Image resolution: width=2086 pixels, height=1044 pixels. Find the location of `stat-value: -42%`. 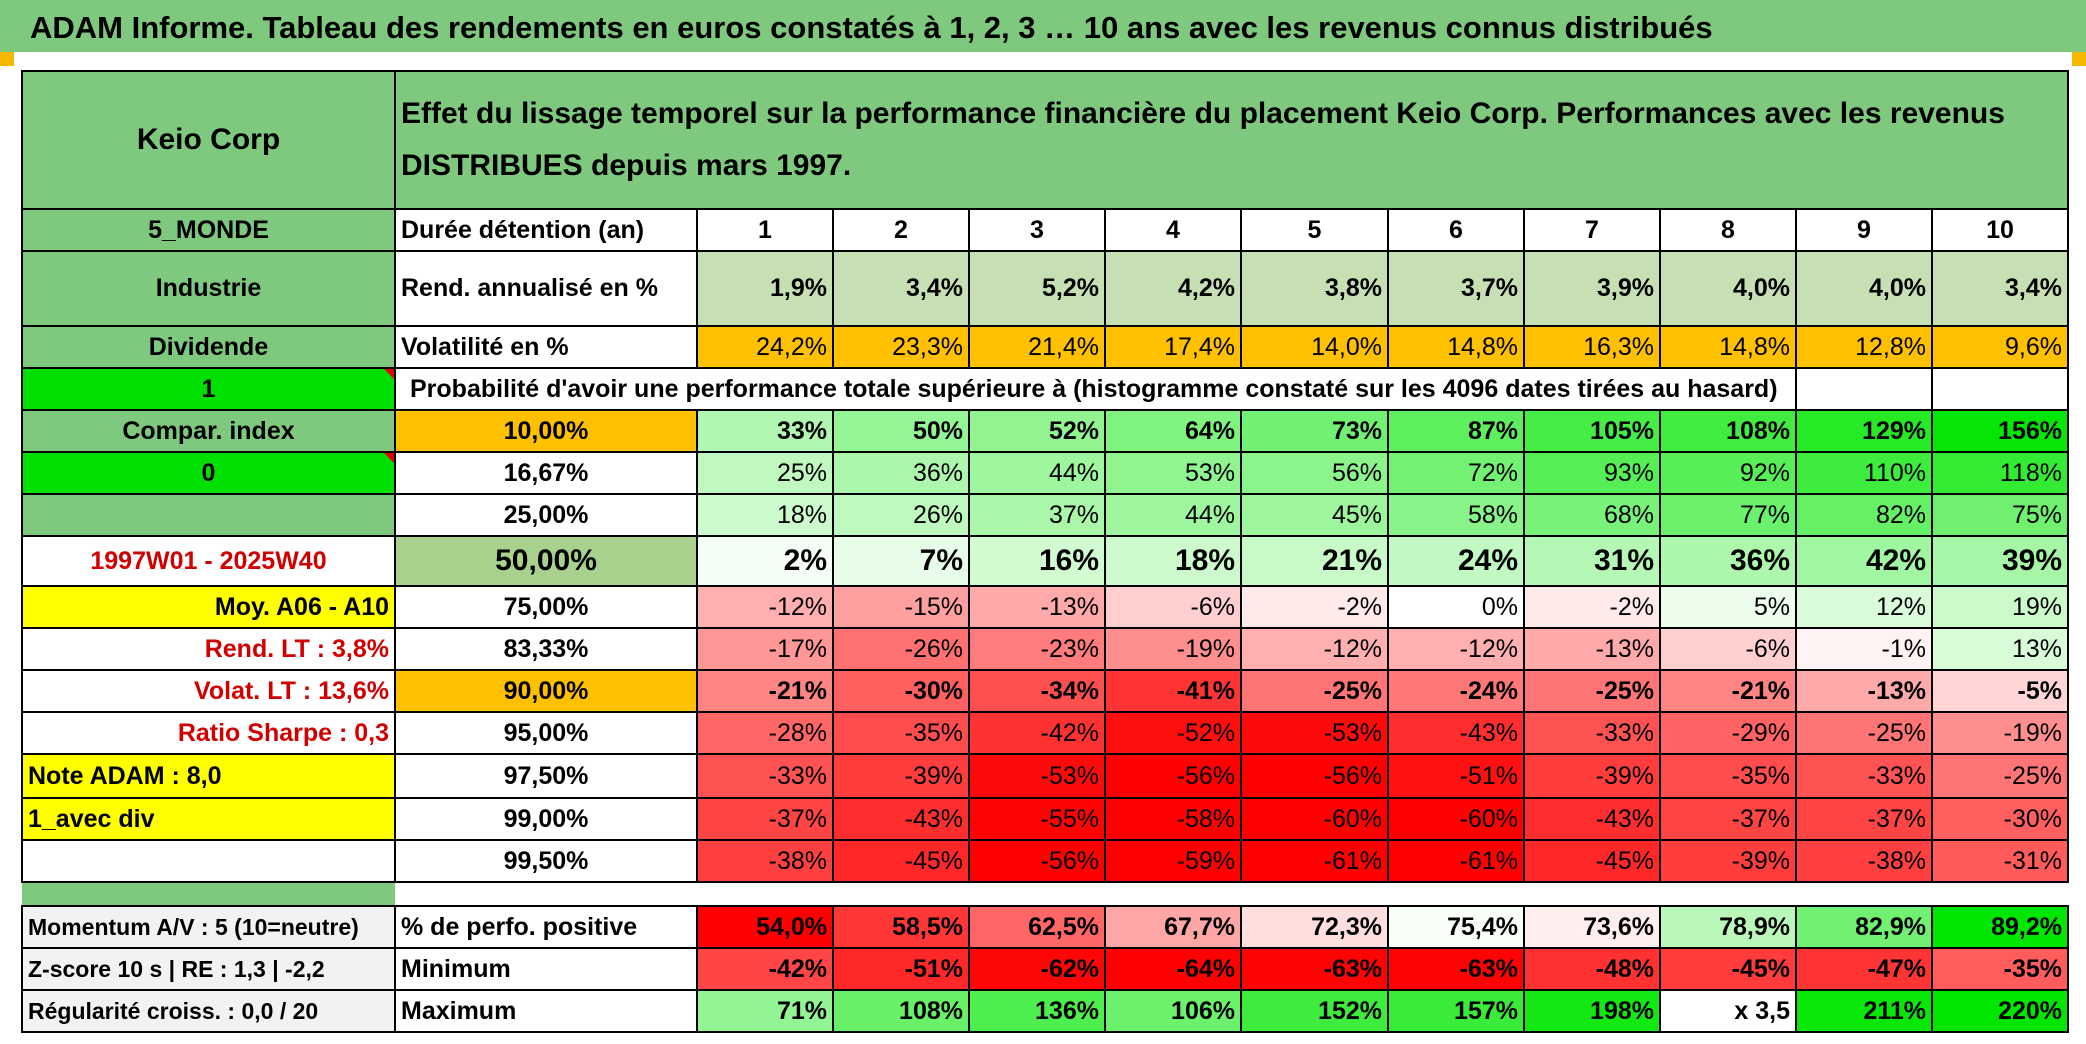

stat-value: -42% is located at coordinates (765, 969).